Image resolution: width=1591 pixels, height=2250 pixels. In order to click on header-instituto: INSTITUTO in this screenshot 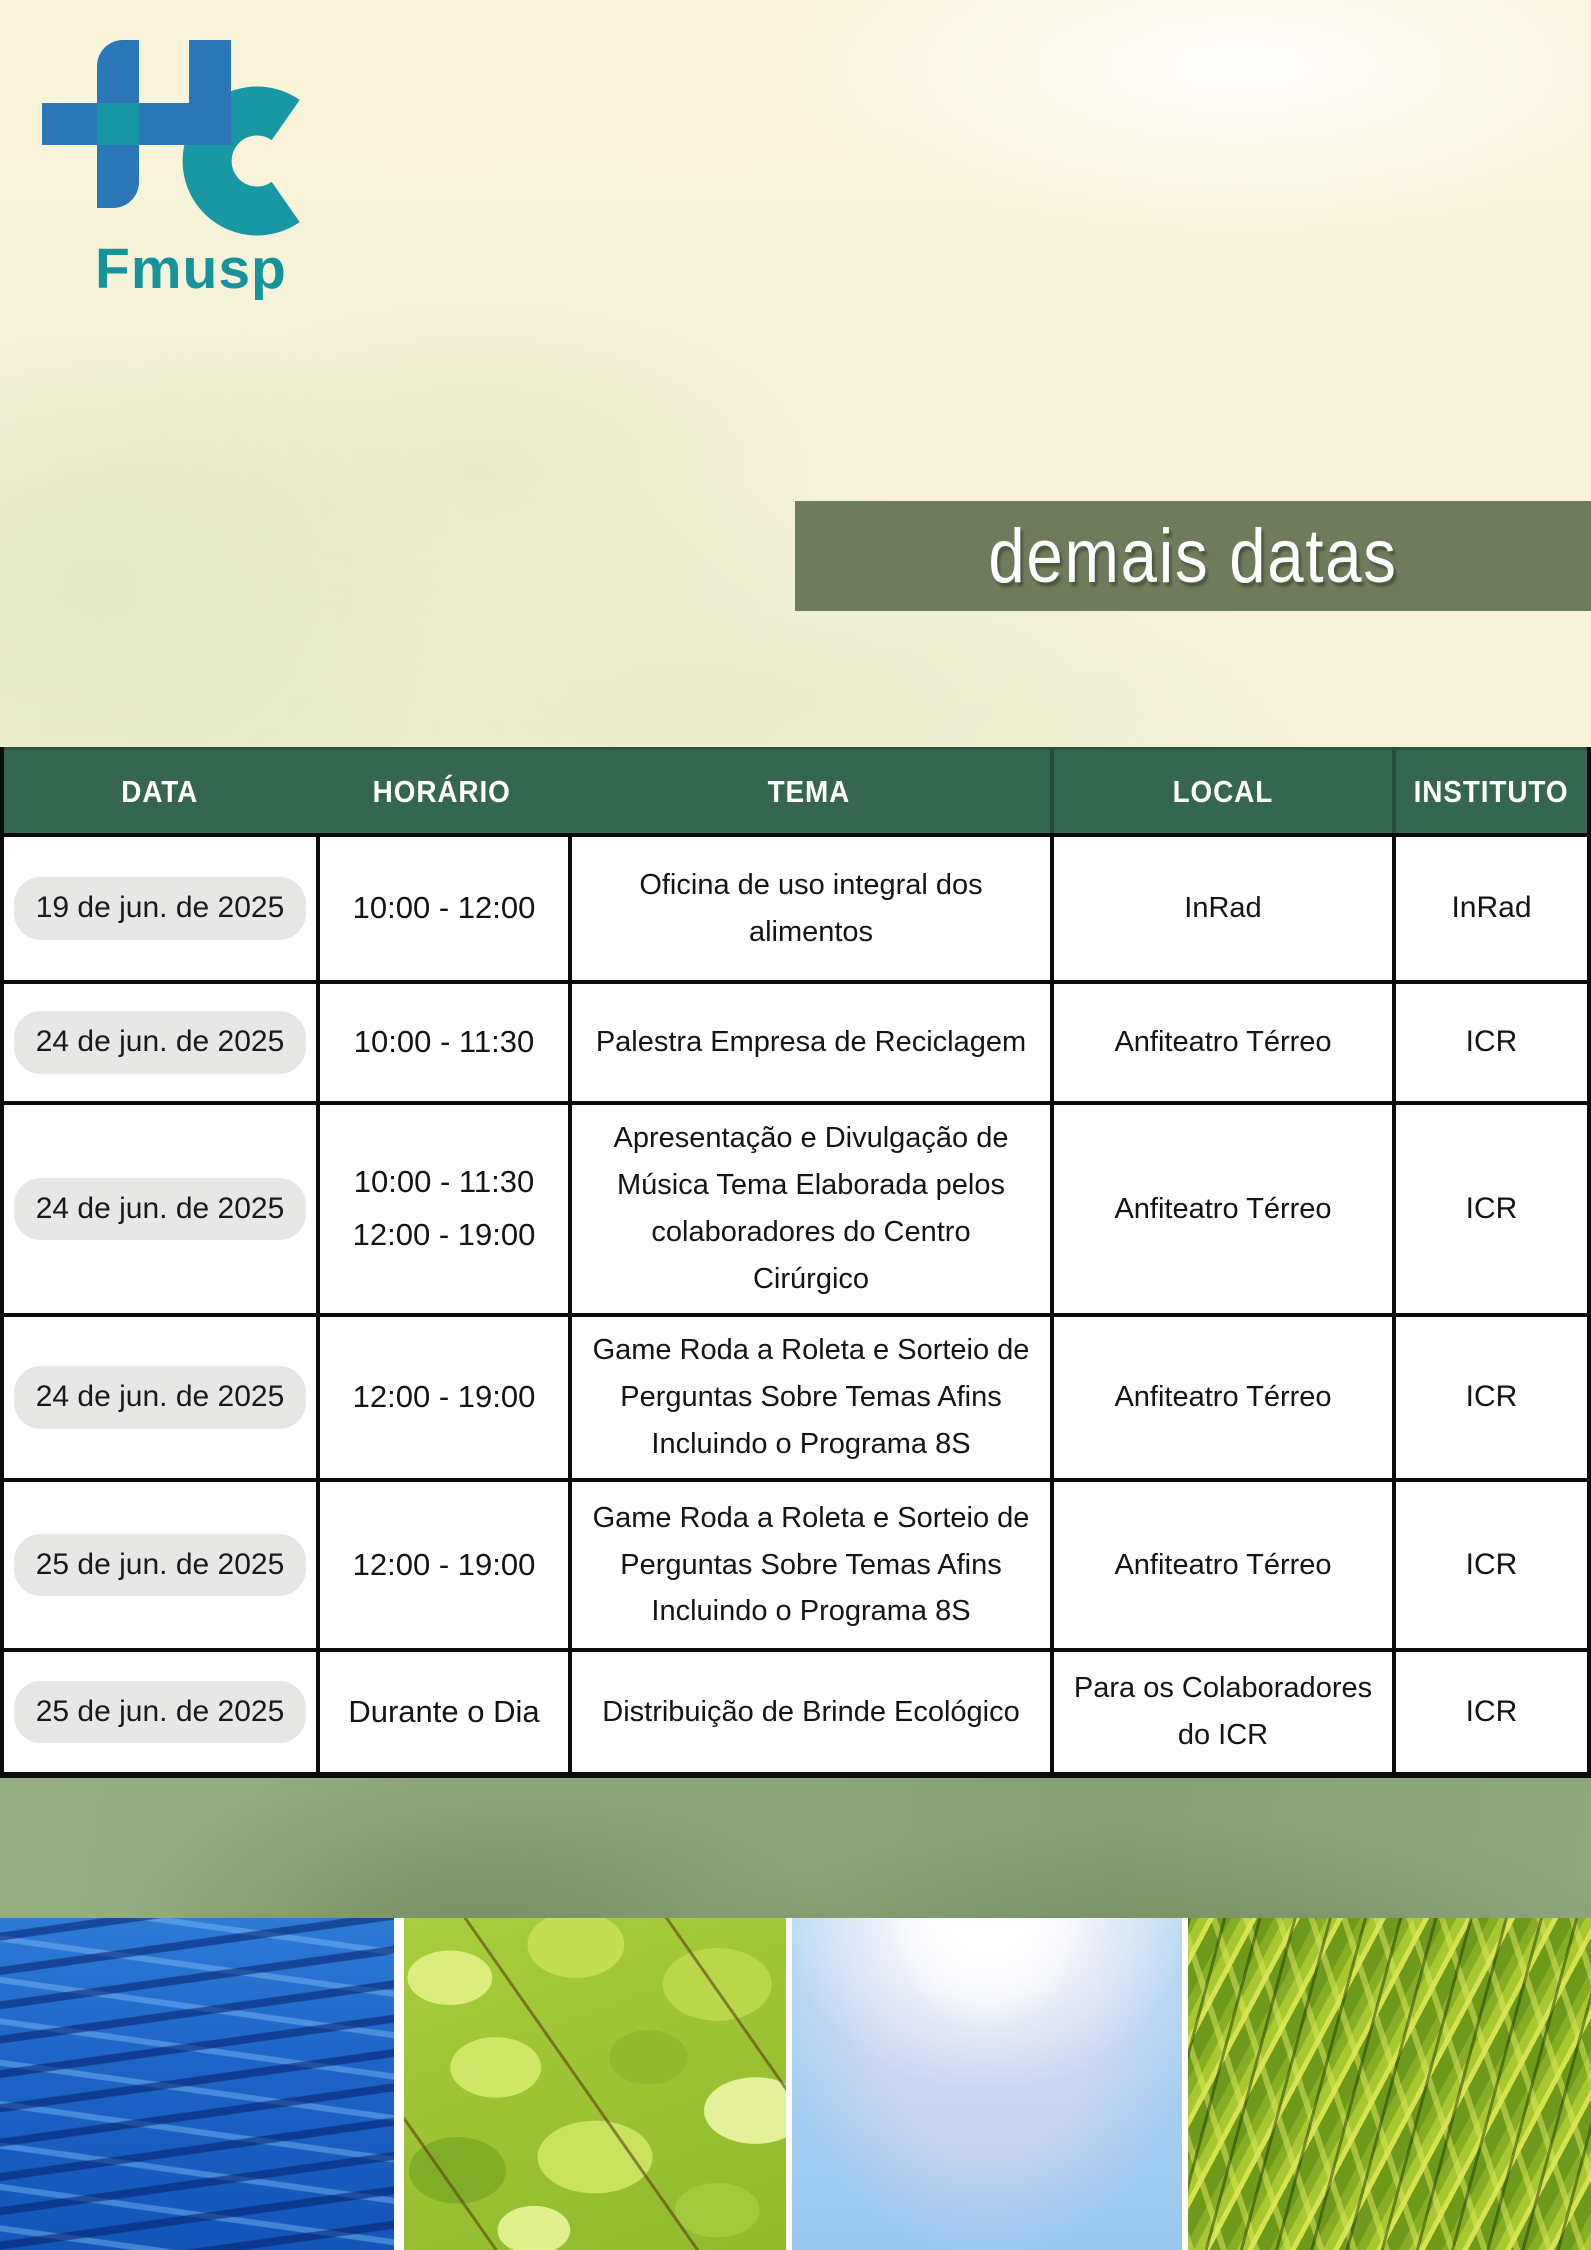, I will do `click(1489, 791)`.